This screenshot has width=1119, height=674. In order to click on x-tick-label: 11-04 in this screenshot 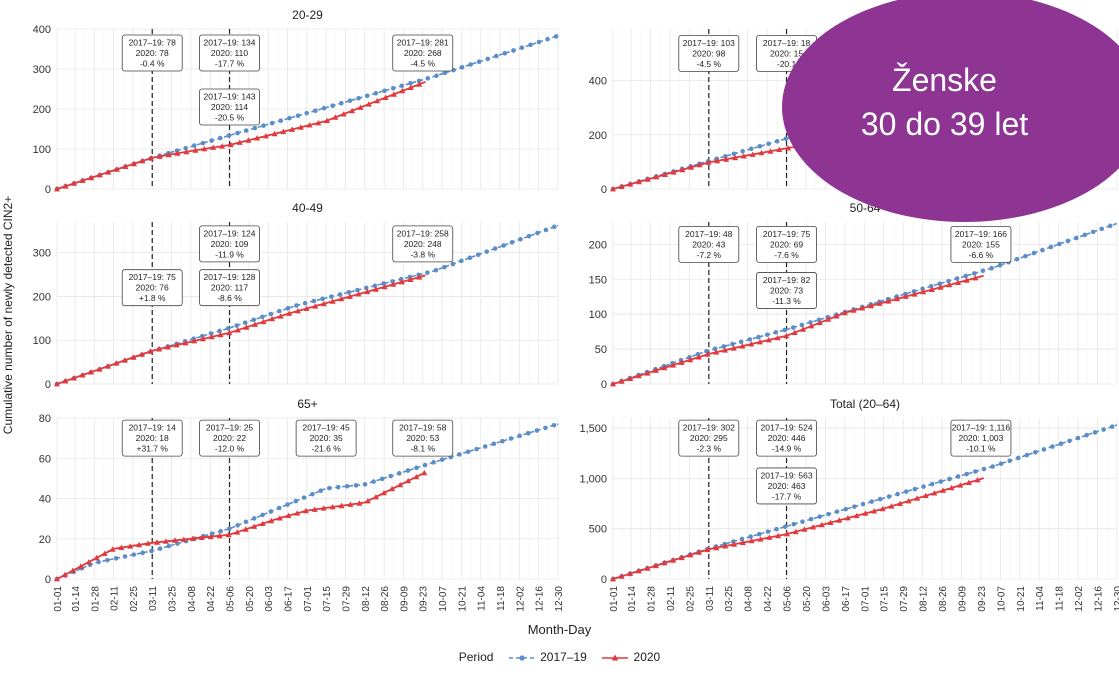, I will do `click(1040, 598)`.